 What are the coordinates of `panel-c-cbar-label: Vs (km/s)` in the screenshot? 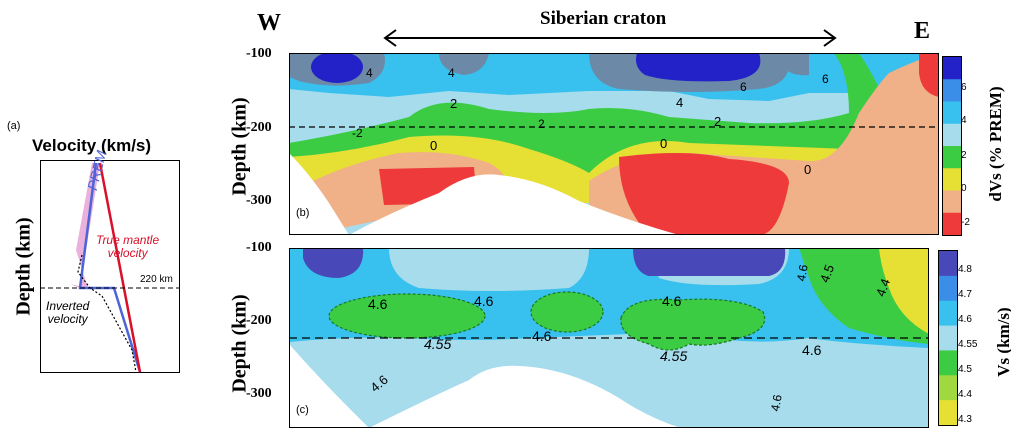 It's located at (1002, 342).